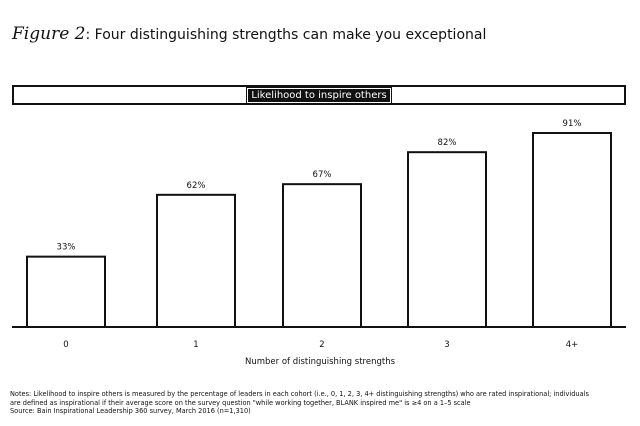 The height and width of the screenshot is (426, 640). I want to click on x-tick-label-1: 1, so click(195, 345).